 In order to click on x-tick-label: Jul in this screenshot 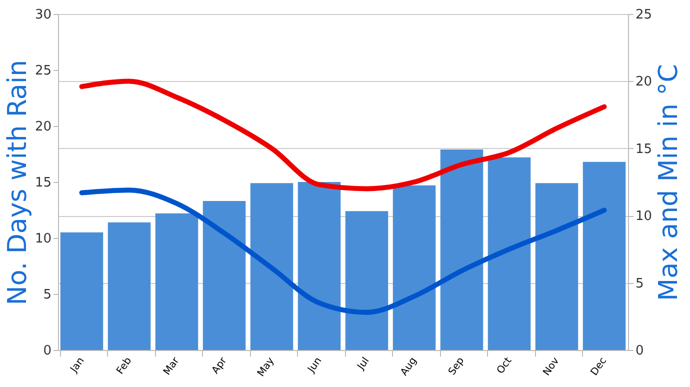, I will do `click(363, 364)`.